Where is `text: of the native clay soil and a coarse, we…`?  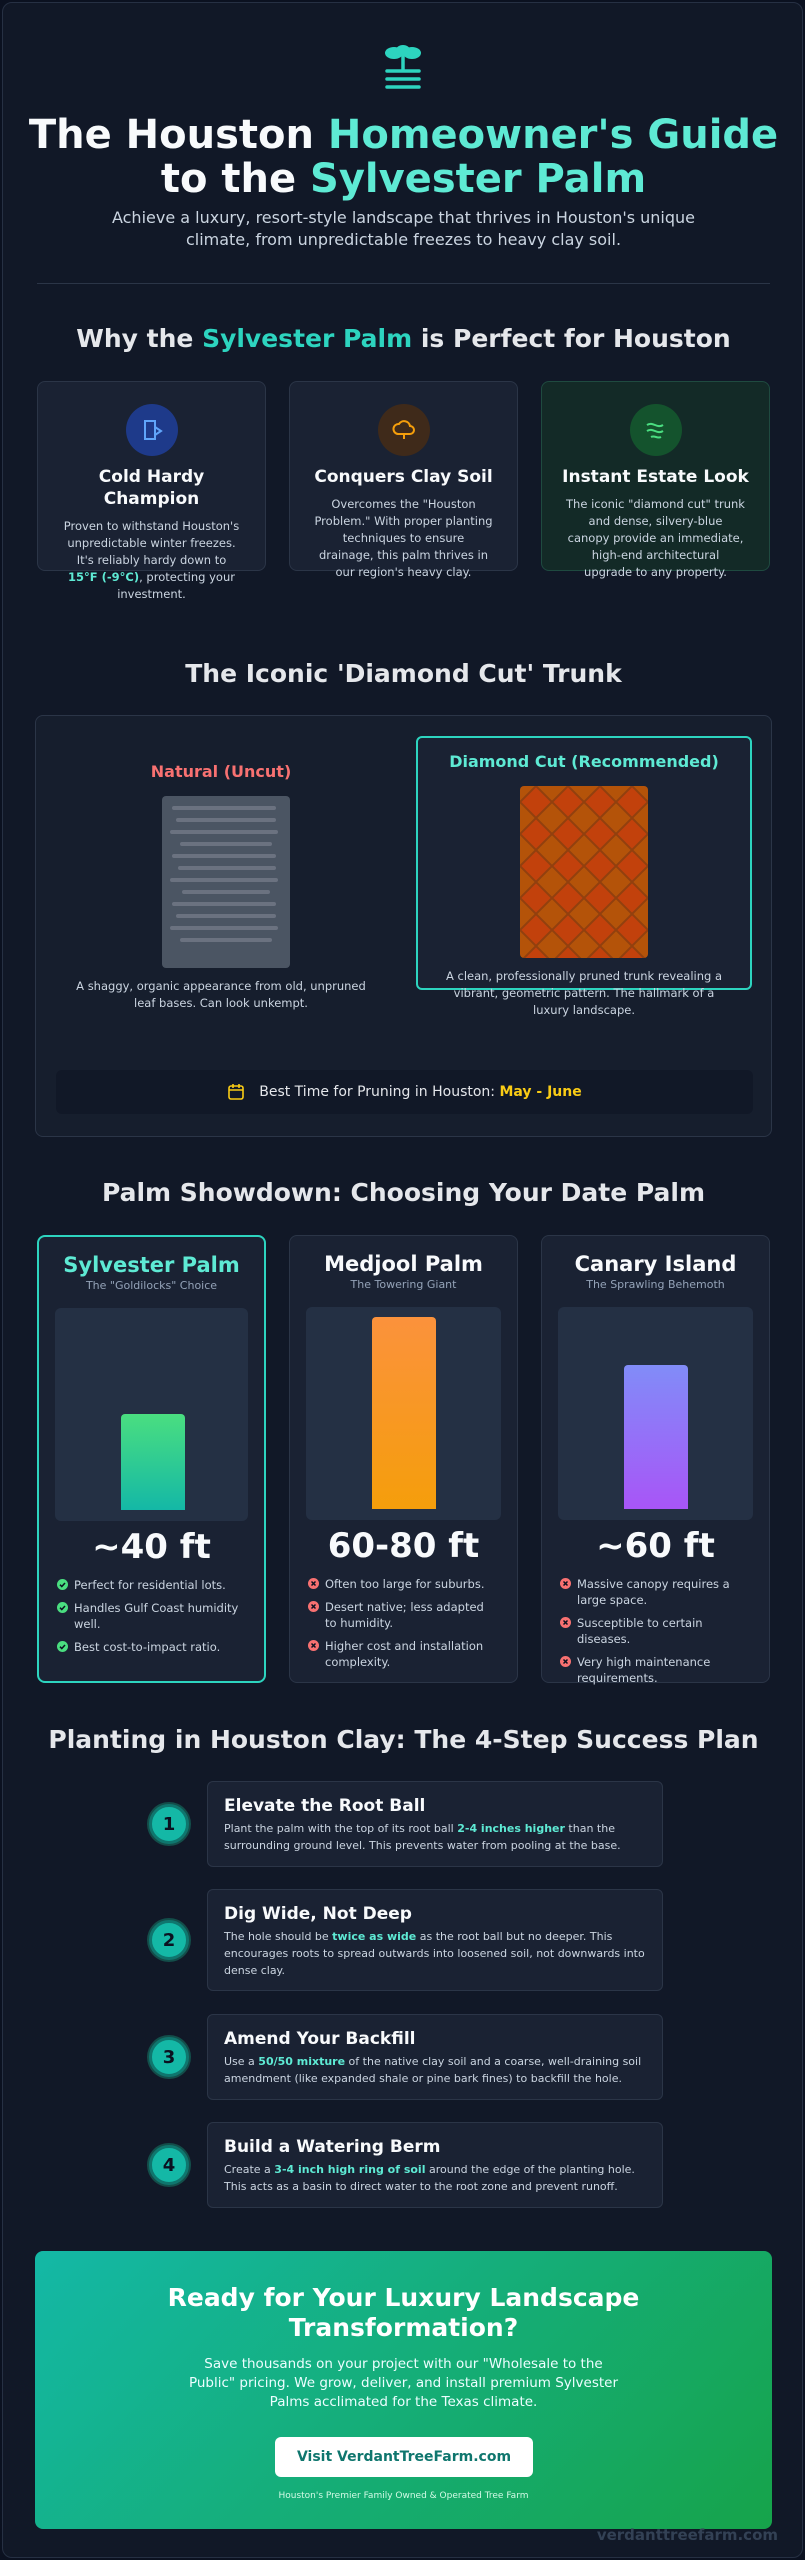
text: of the native clay soil and a coarse, we… is located at coordinates (433, 2070).